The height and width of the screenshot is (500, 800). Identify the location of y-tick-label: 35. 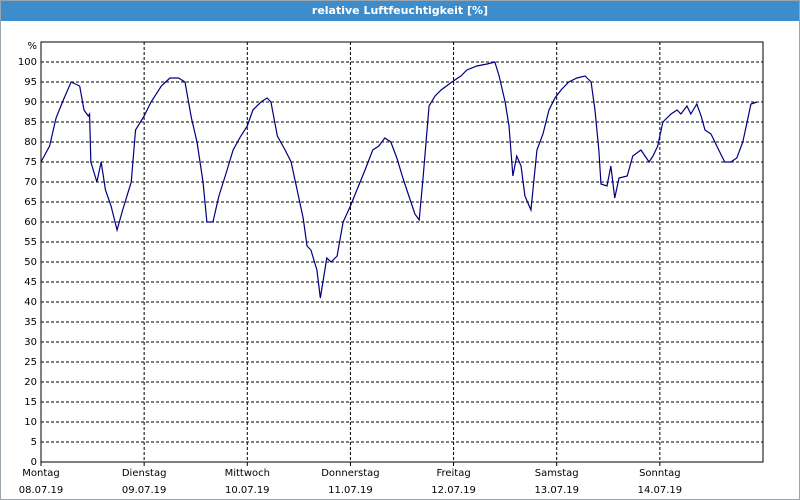
(30, 322).